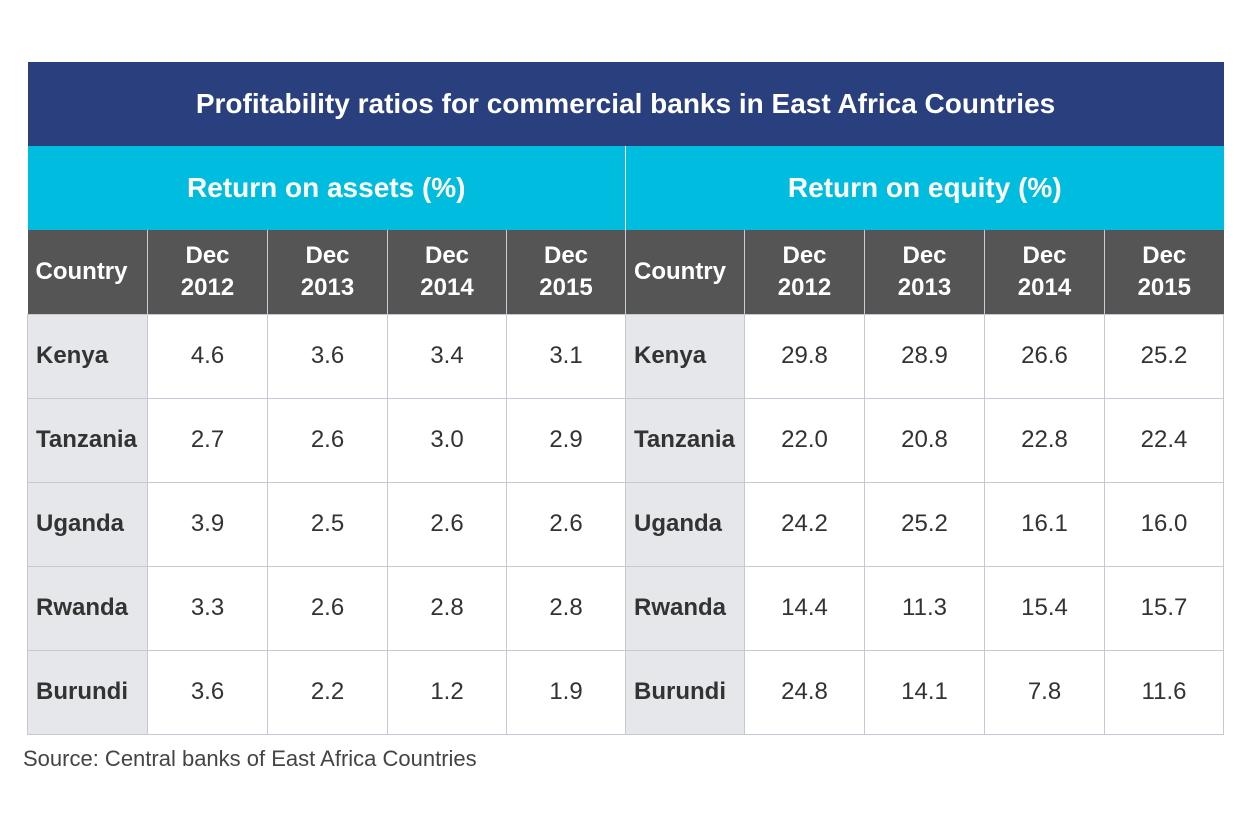  What do you see at coordinates (566, 356) in the screenshot?
I see `value-cell: 3.1` at bounding box center [566, 356].